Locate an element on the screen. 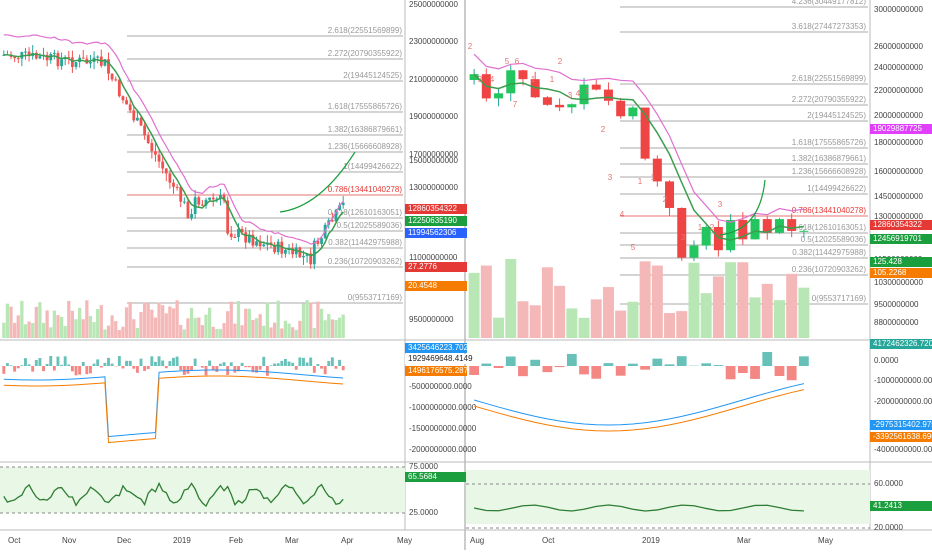 The height and width of the screenshot is (555, 932). axis-label: 60.0000 is located at coordinates (888, 483).